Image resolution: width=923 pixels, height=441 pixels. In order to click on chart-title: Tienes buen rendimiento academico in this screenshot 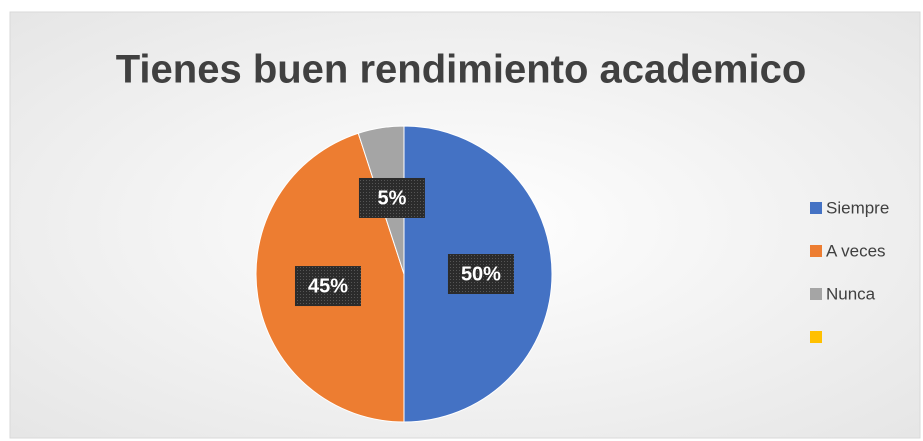, I will do `click(461, 70)`.